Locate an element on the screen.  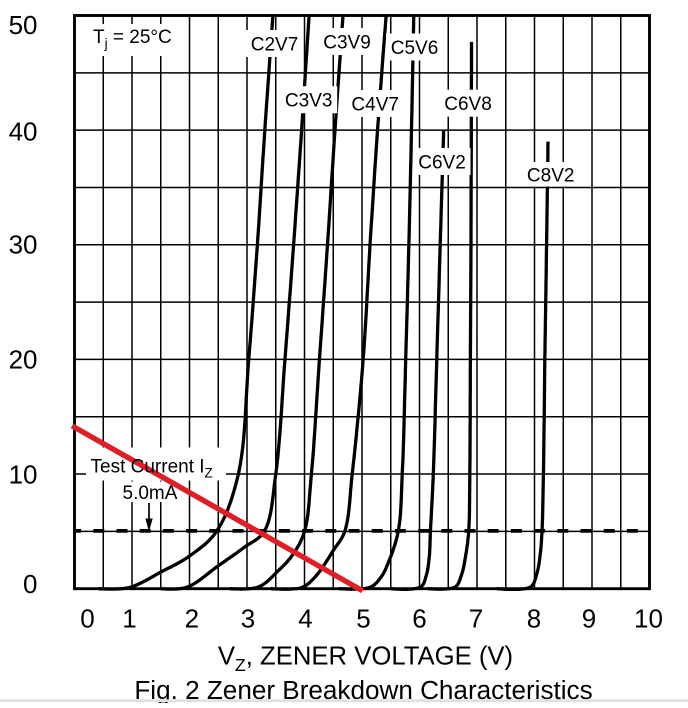
svg-text: C3V3 is located at coordinates (309, 101).